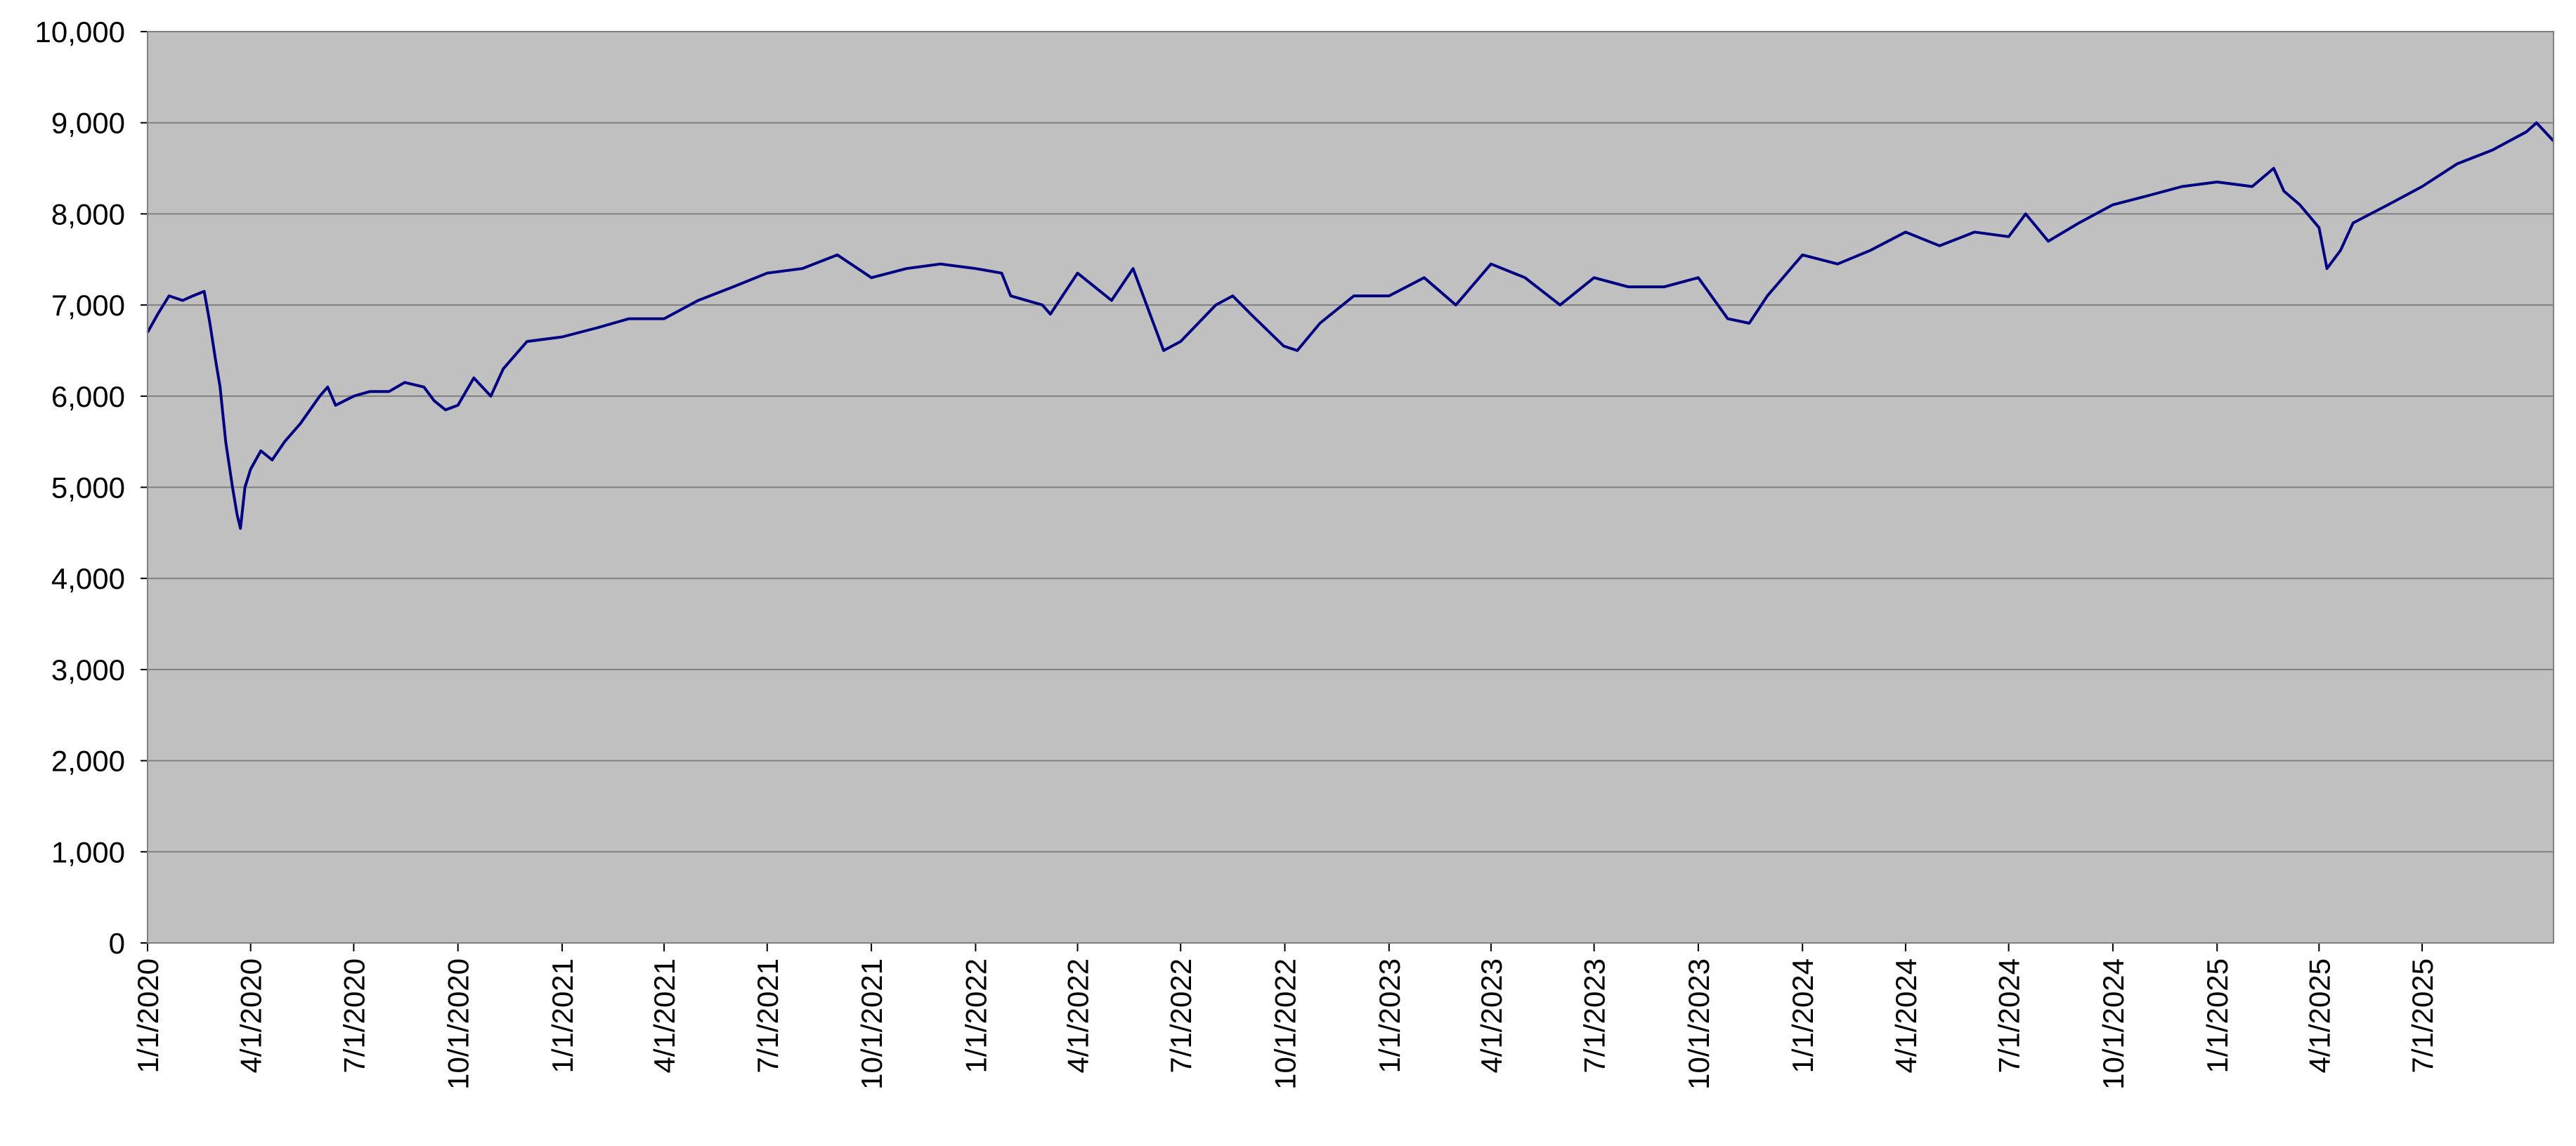  Describe the element at coordinates (2113, 1024) in the screenshot. I see `x-tick-label: 10/1/2024` at that location.